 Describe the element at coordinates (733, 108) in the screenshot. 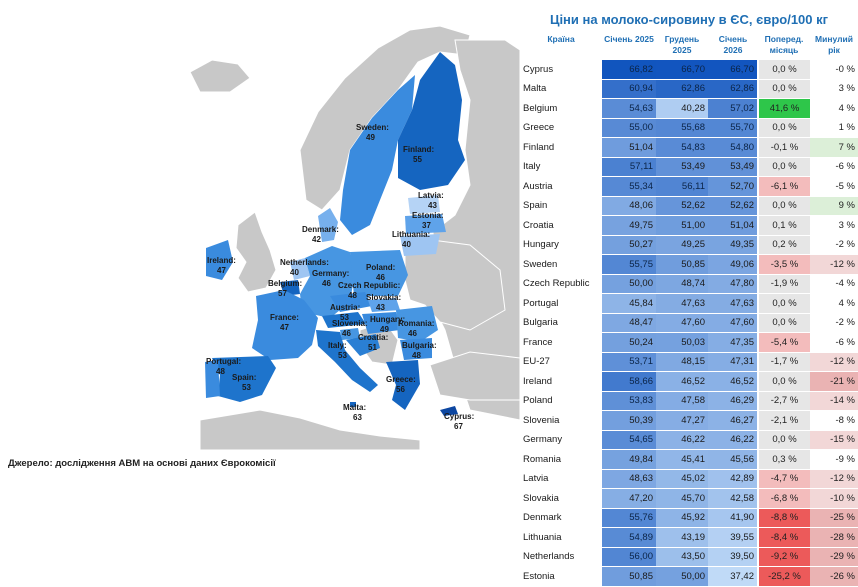

I see `jan26-cell: 57,02` at that location.